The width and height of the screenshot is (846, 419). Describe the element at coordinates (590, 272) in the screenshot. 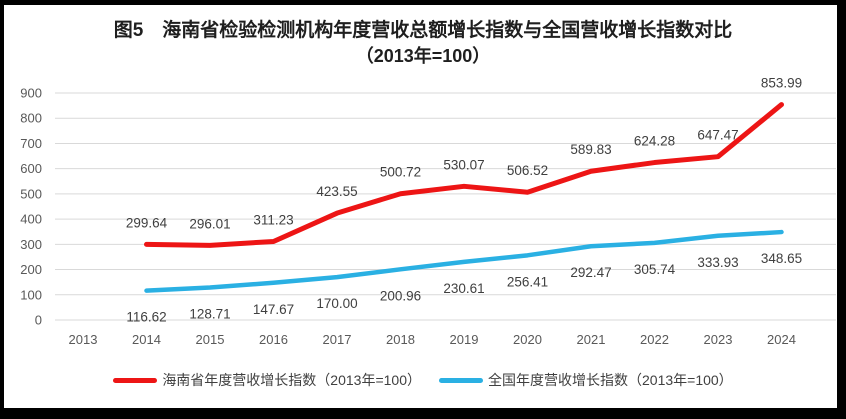

I see `data-label: 292.47` at that location.